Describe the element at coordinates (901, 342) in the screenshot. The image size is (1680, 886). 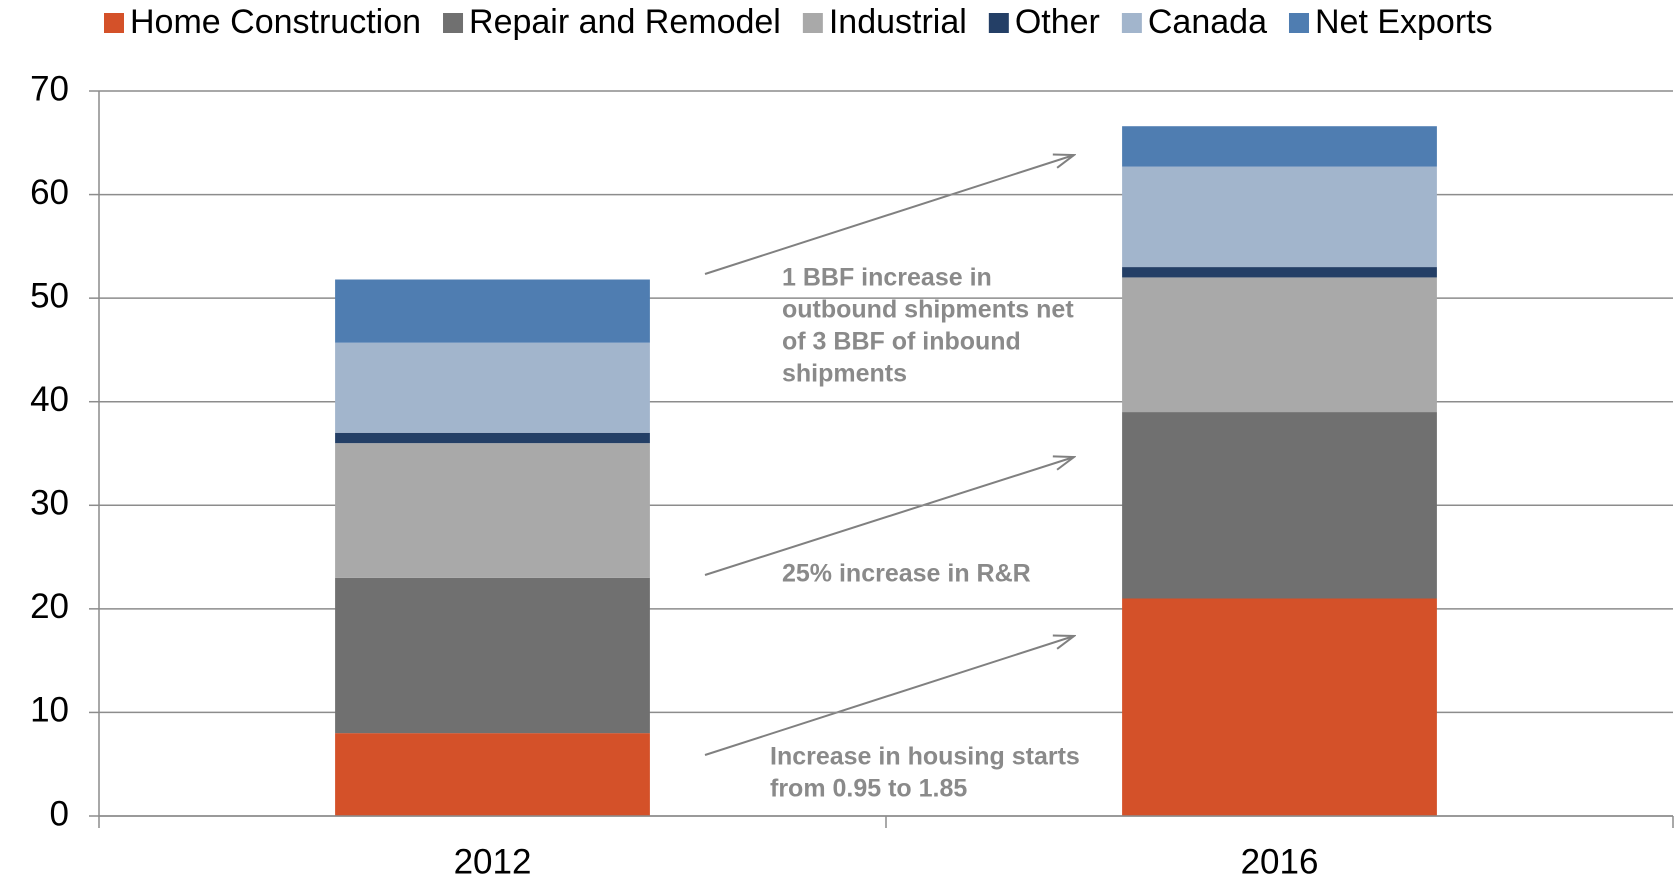
I see `annotation: of 3 BBF of inbound` at that location.